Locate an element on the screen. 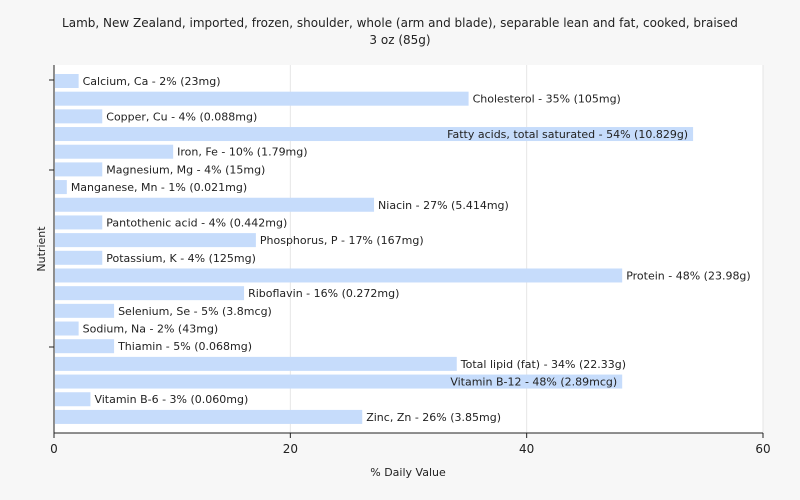  x-ticks-group: 0 20 40 60 is located at coordinates (410, 444).